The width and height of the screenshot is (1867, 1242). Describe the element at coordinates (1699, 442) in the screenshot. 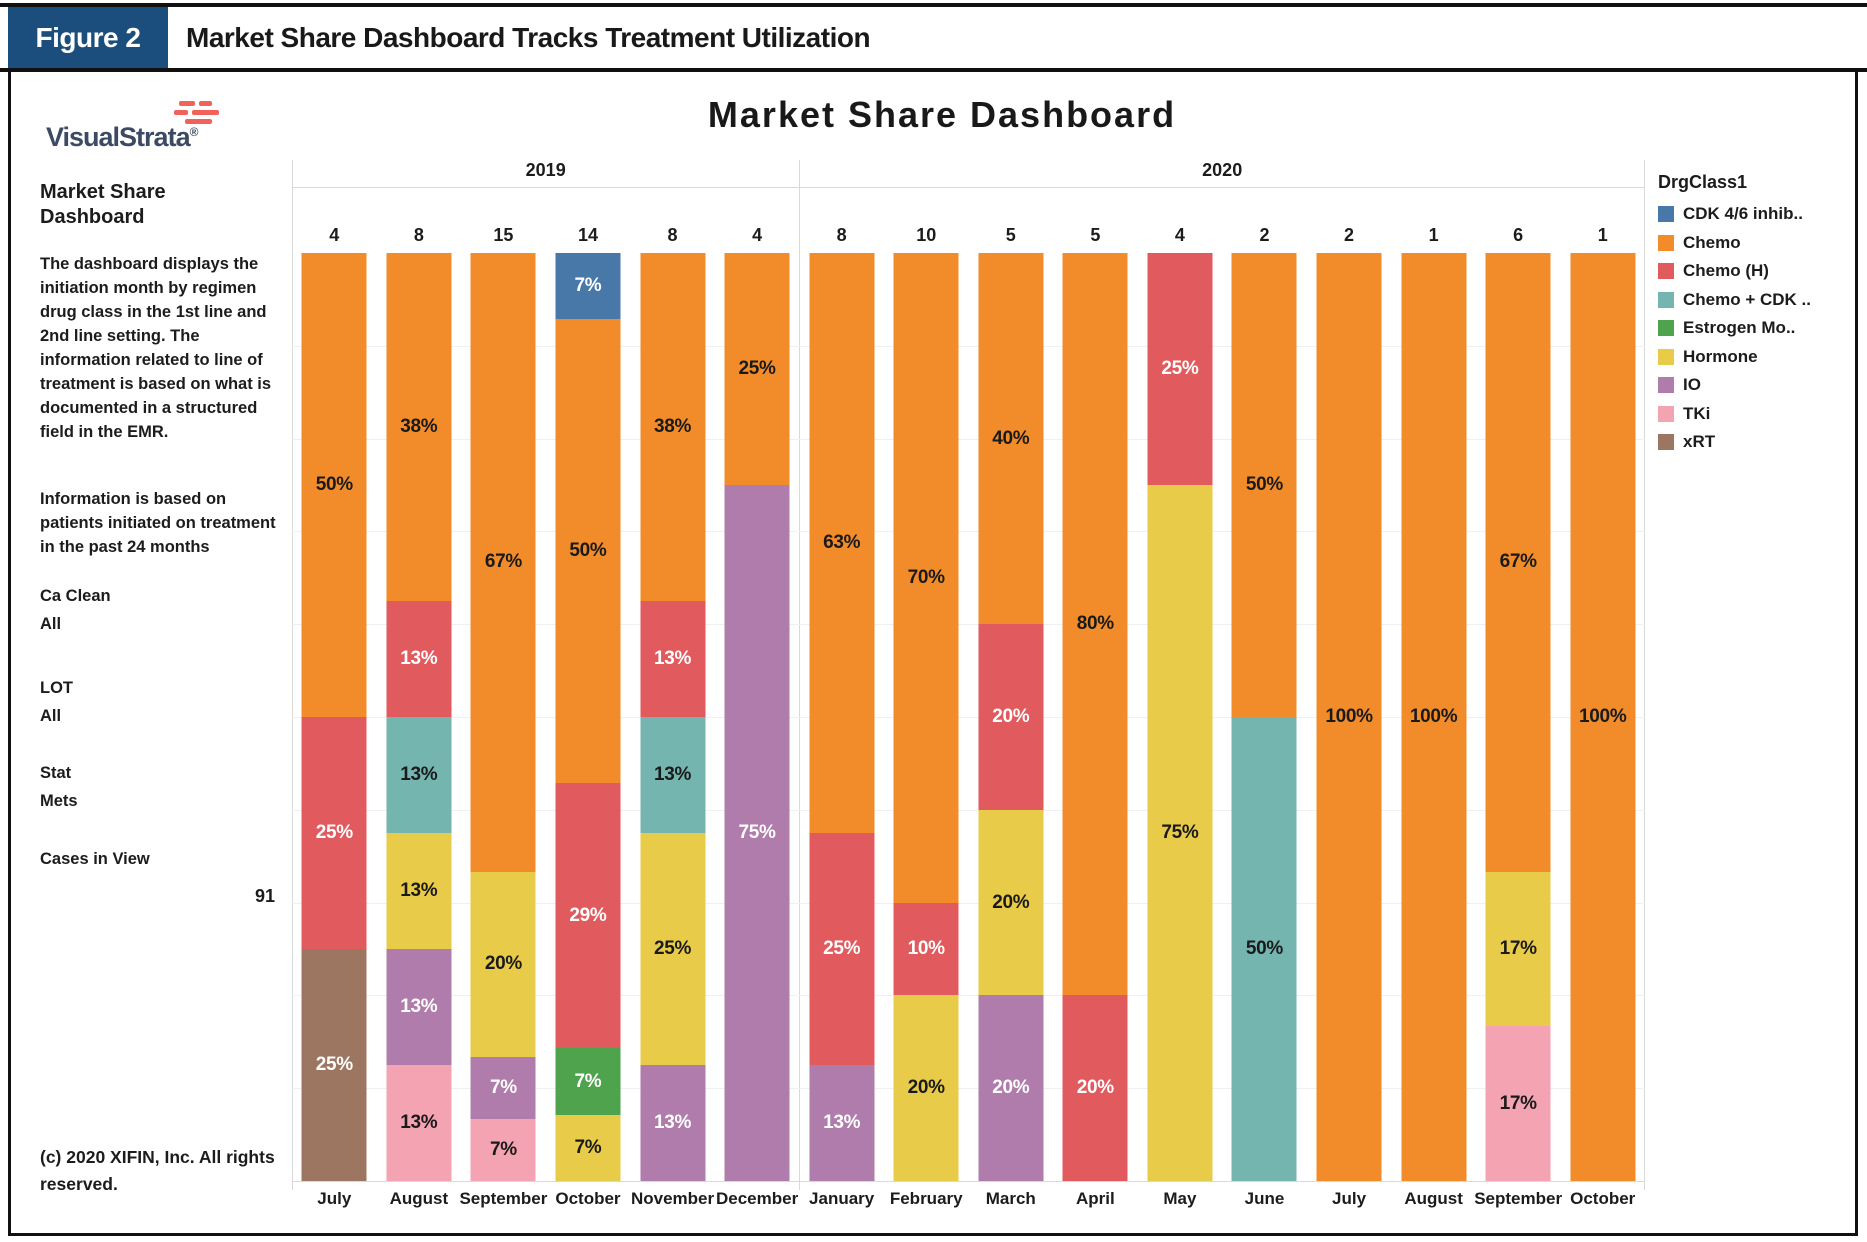

I see `legend-label: xRT` at that location.